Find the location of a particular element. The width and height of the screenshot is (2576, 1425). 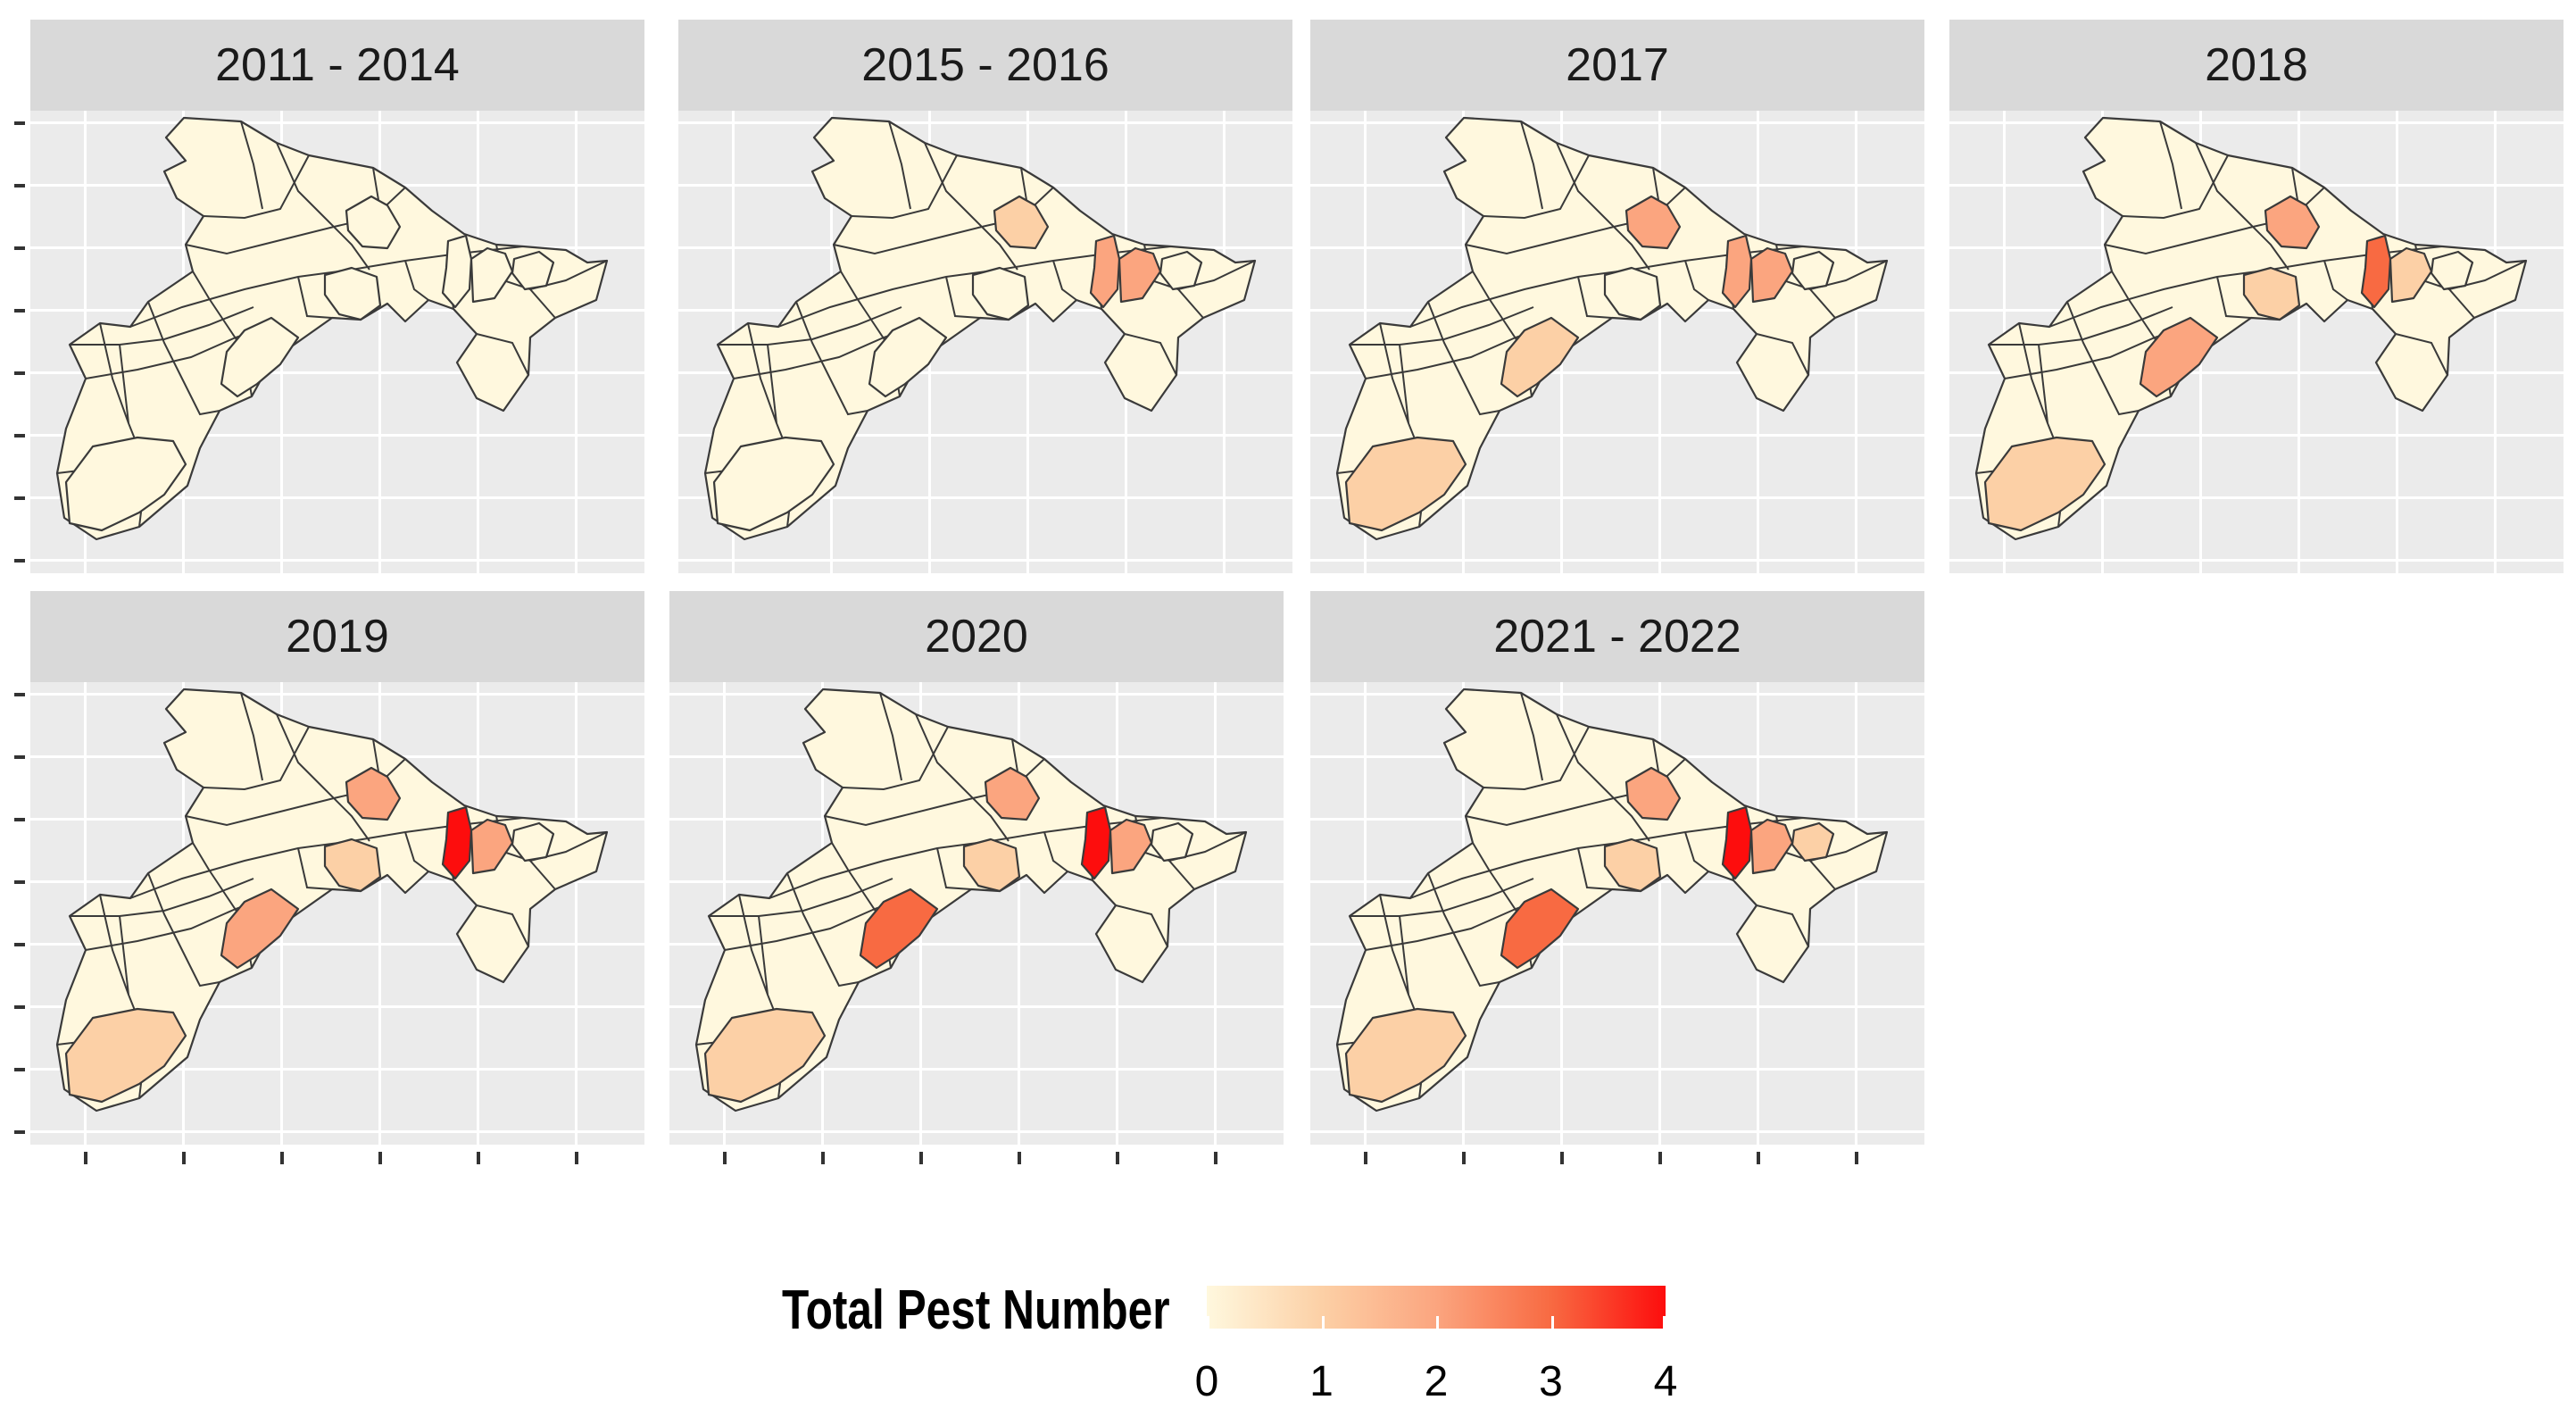

map-plot-area is located at coordinates (1617, 914).